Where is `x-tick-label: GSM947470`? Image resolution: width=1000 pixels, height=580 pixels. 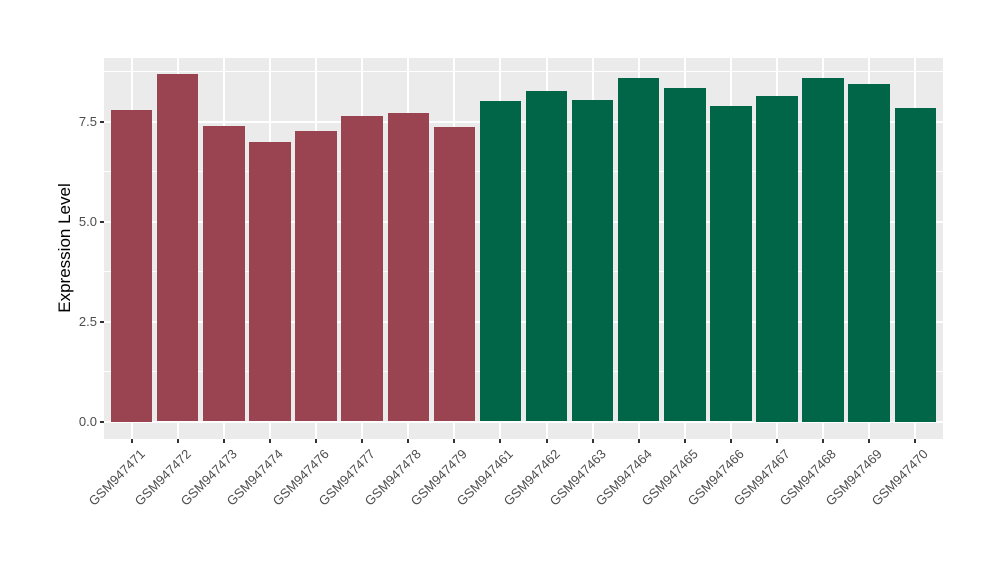 x-tick-label: GSM947470 is located at coordinates (900, 477).